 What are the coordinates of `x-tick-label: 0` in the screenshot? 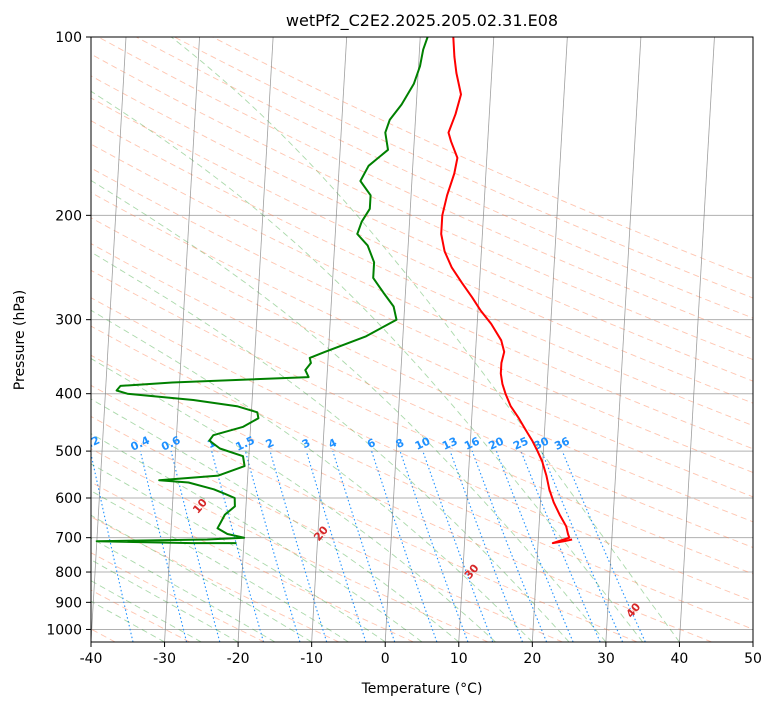 It's located at (385, 659).